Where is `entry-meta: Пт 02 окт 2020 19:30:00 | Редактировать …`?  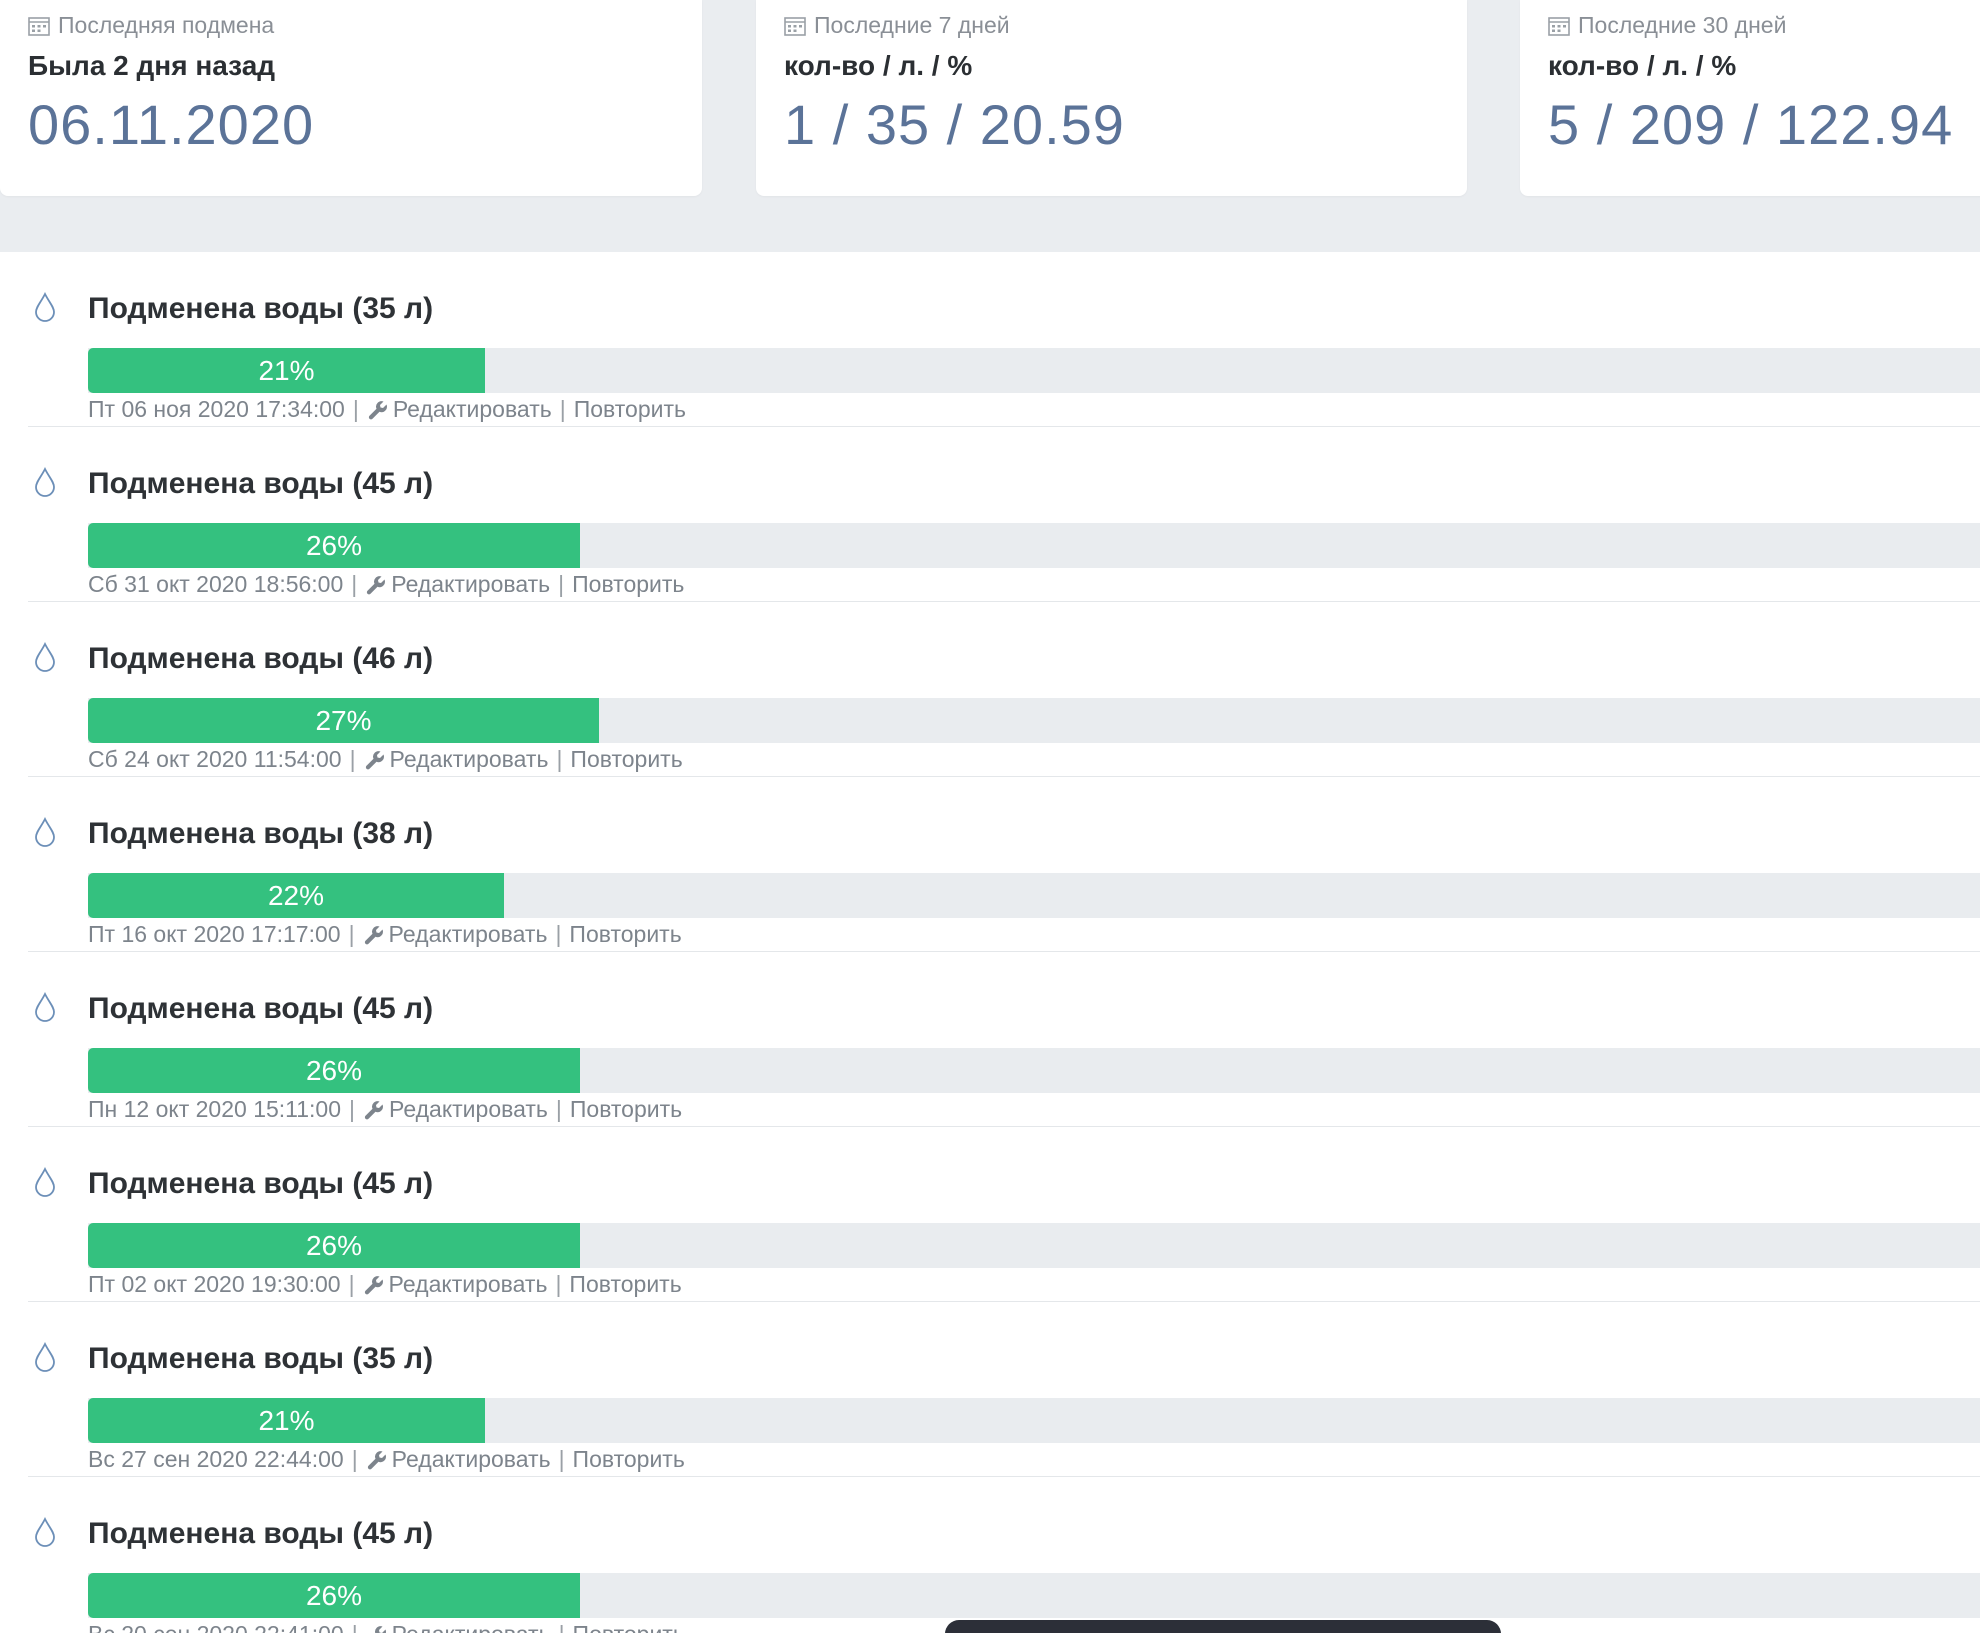 entry-meta: Пт 02 окт 2020 19:30:00 | Редактировать … is located at coordinates (385, 1284).